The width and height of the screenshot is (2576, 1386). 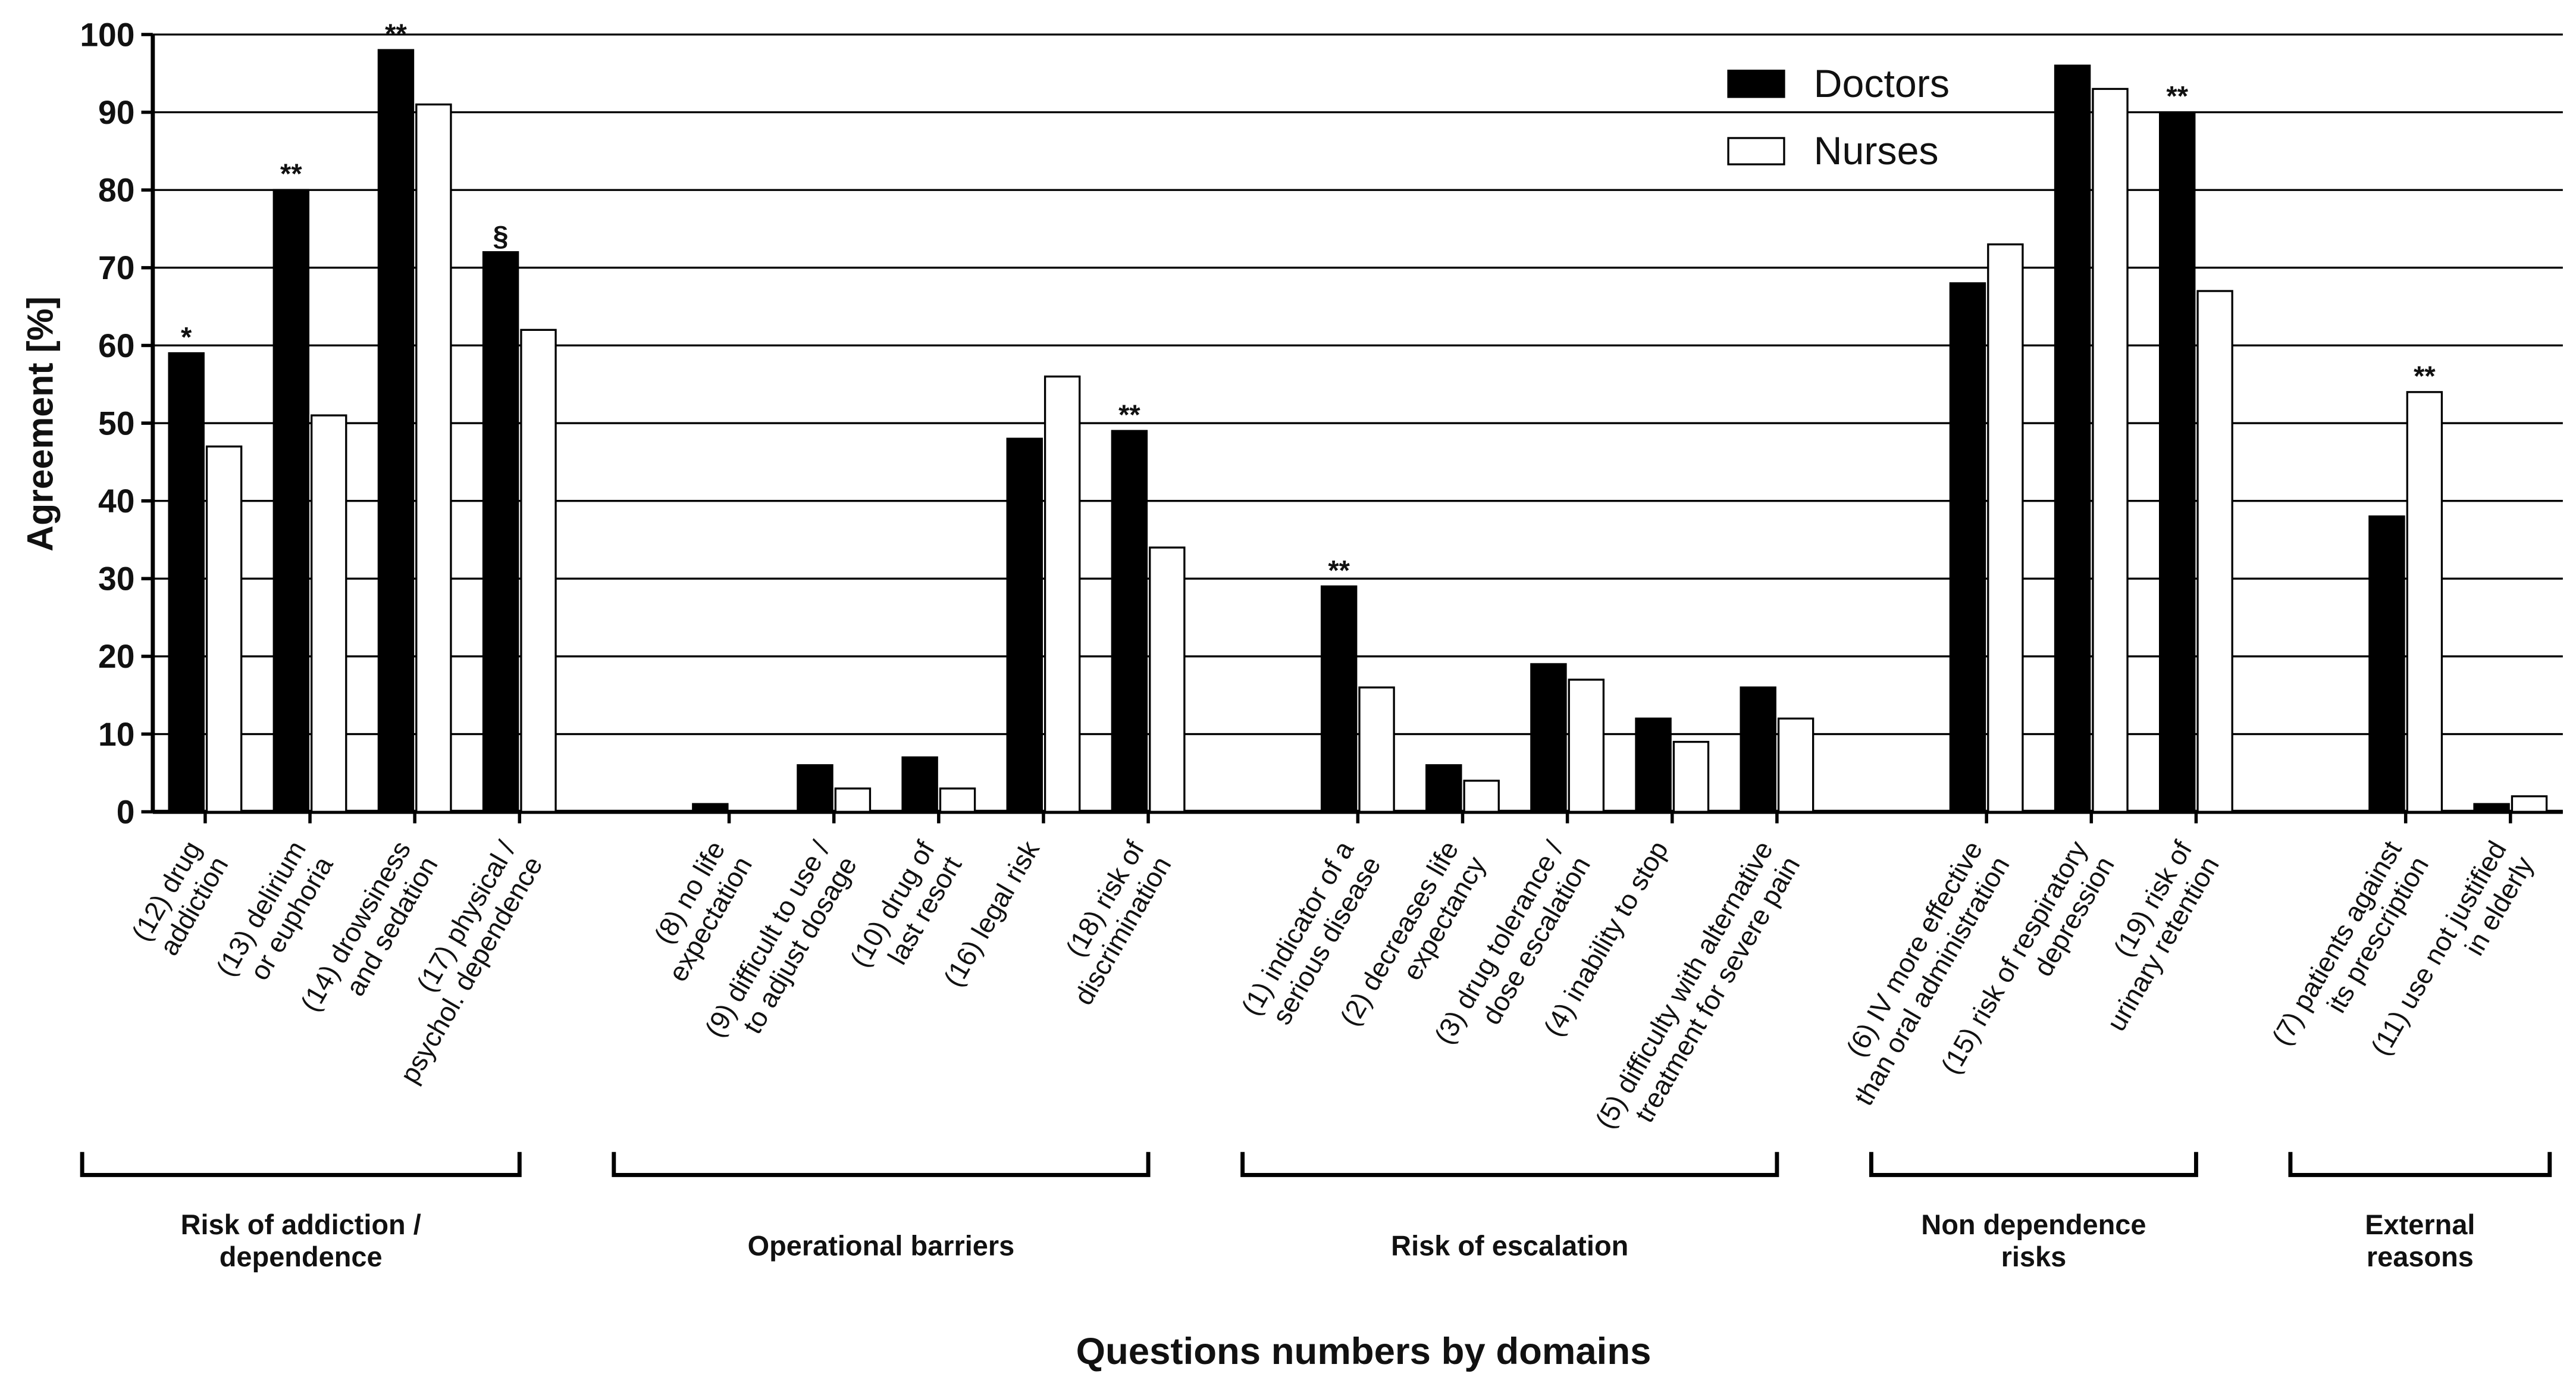 What do you see at coordinates (116, 656) in the screenshot?
I see `y-tick-label: 20` at bounding box center [116, 656].